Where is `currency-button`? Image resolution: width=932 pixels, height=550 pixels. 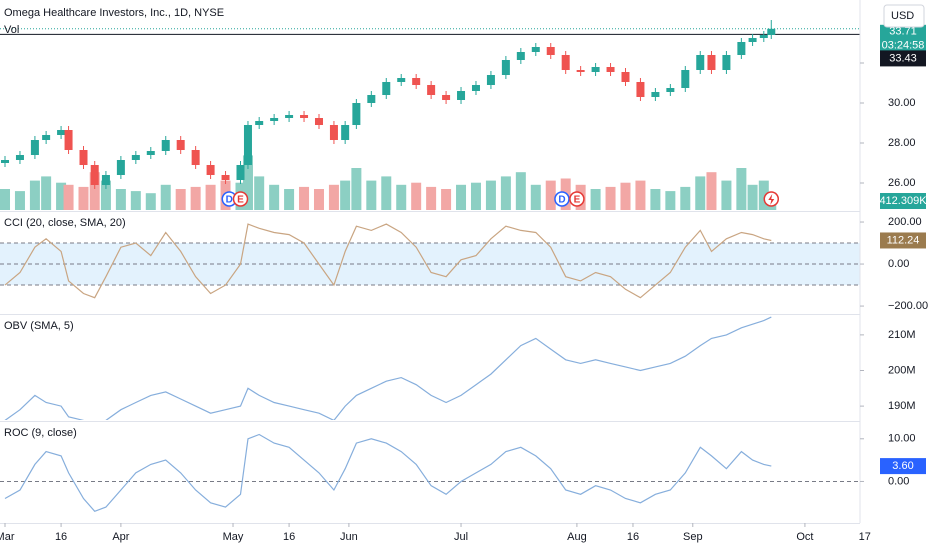
currency-button is located at coordinates (904, 16).